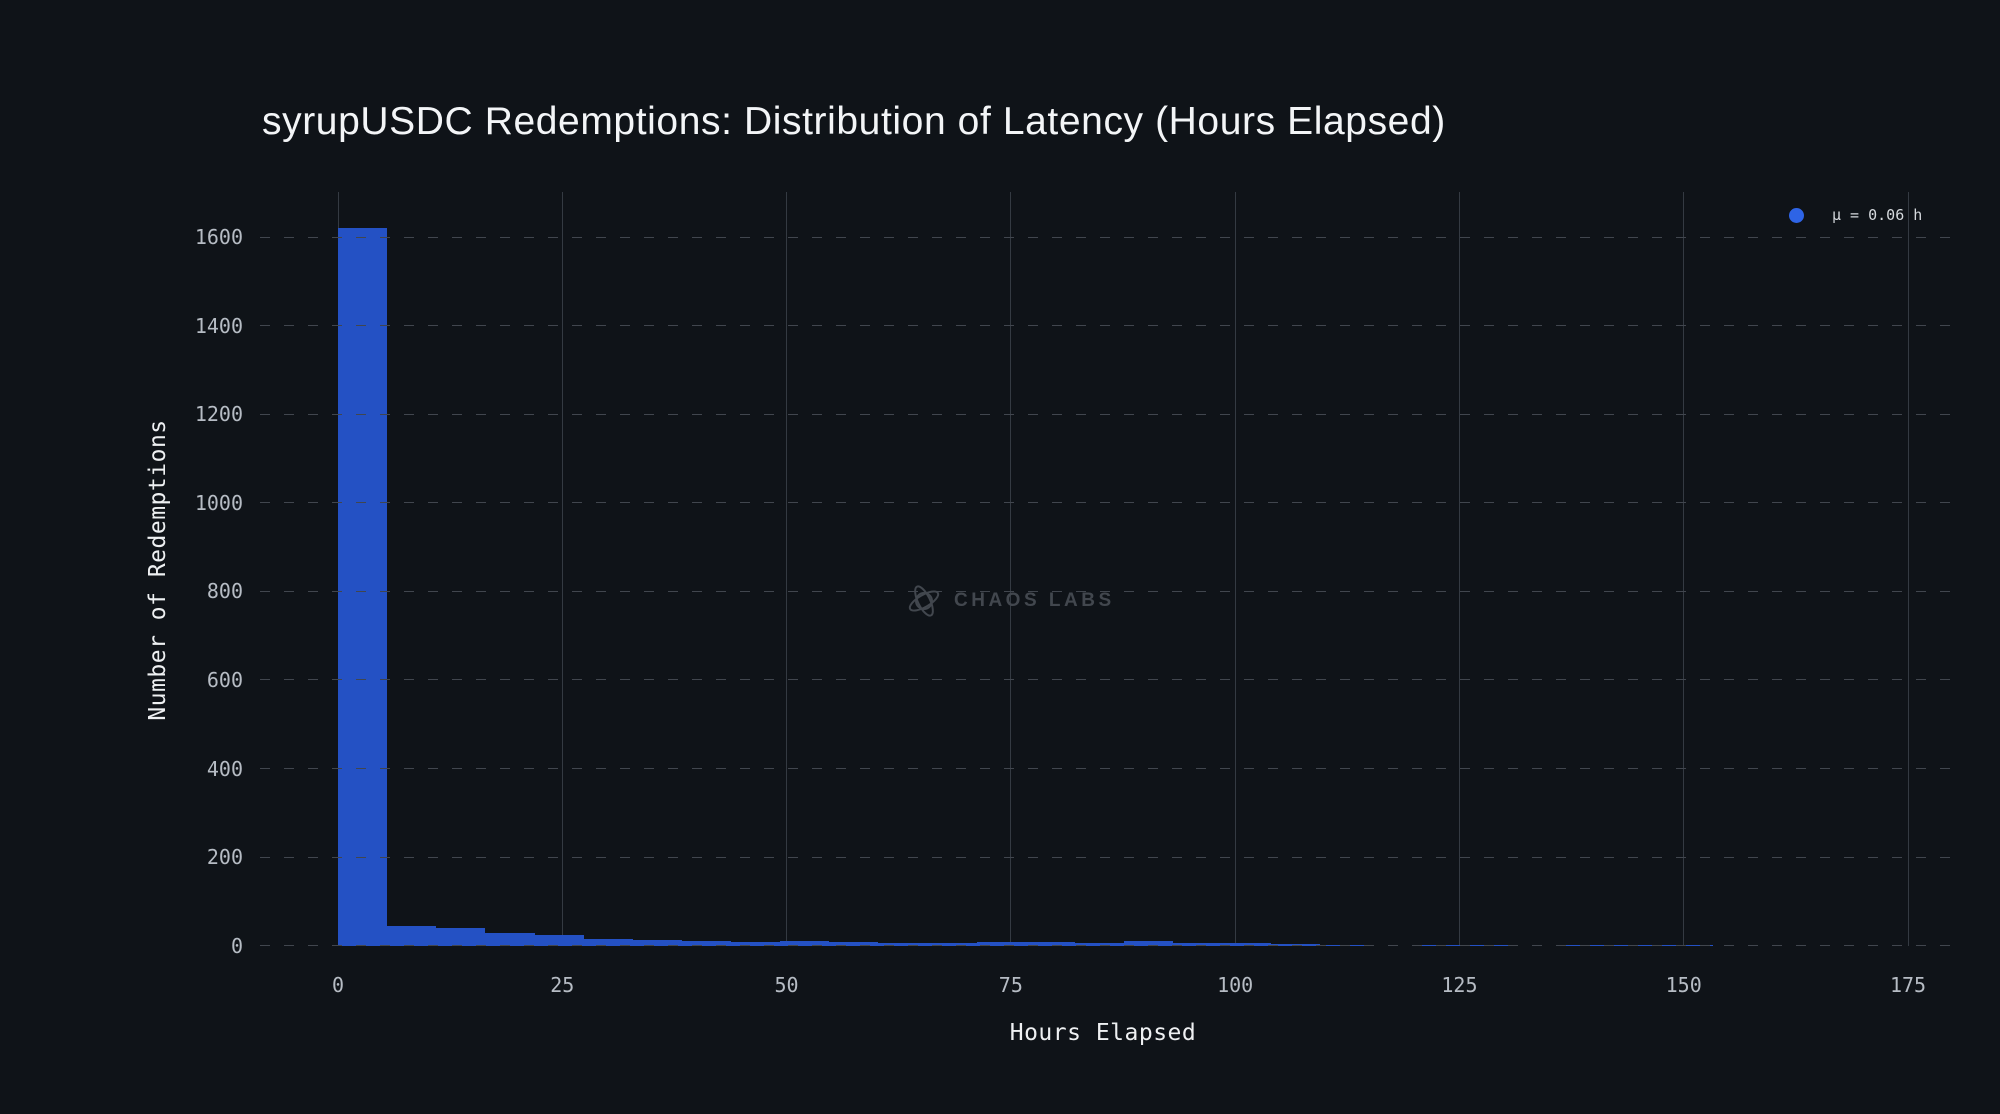  What do you see at coordinates (924, 601) in the screenshot?
I see `chaos-labs-logo-icon` at bounding box center [924, 601].